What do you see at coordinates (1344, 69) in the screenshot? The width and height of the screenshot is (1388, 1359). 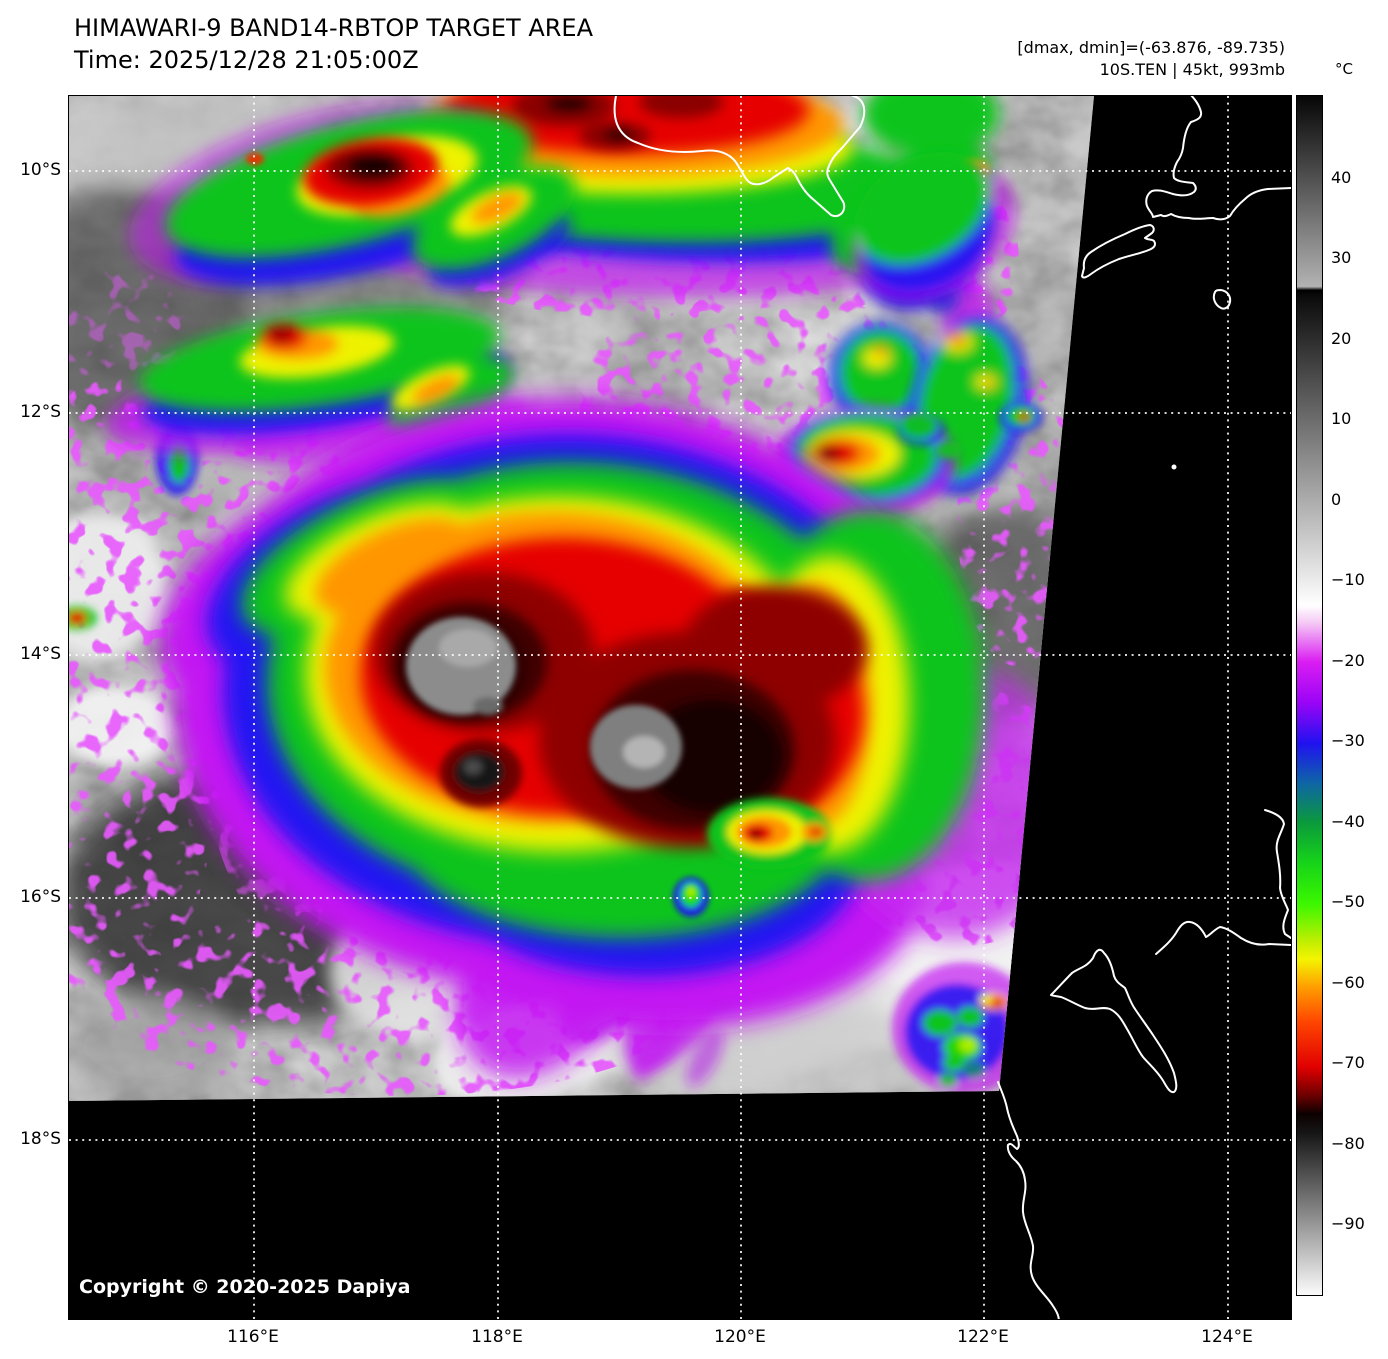 I see `colorbar-unit-label: °C` at bounding box center [1344, 69].